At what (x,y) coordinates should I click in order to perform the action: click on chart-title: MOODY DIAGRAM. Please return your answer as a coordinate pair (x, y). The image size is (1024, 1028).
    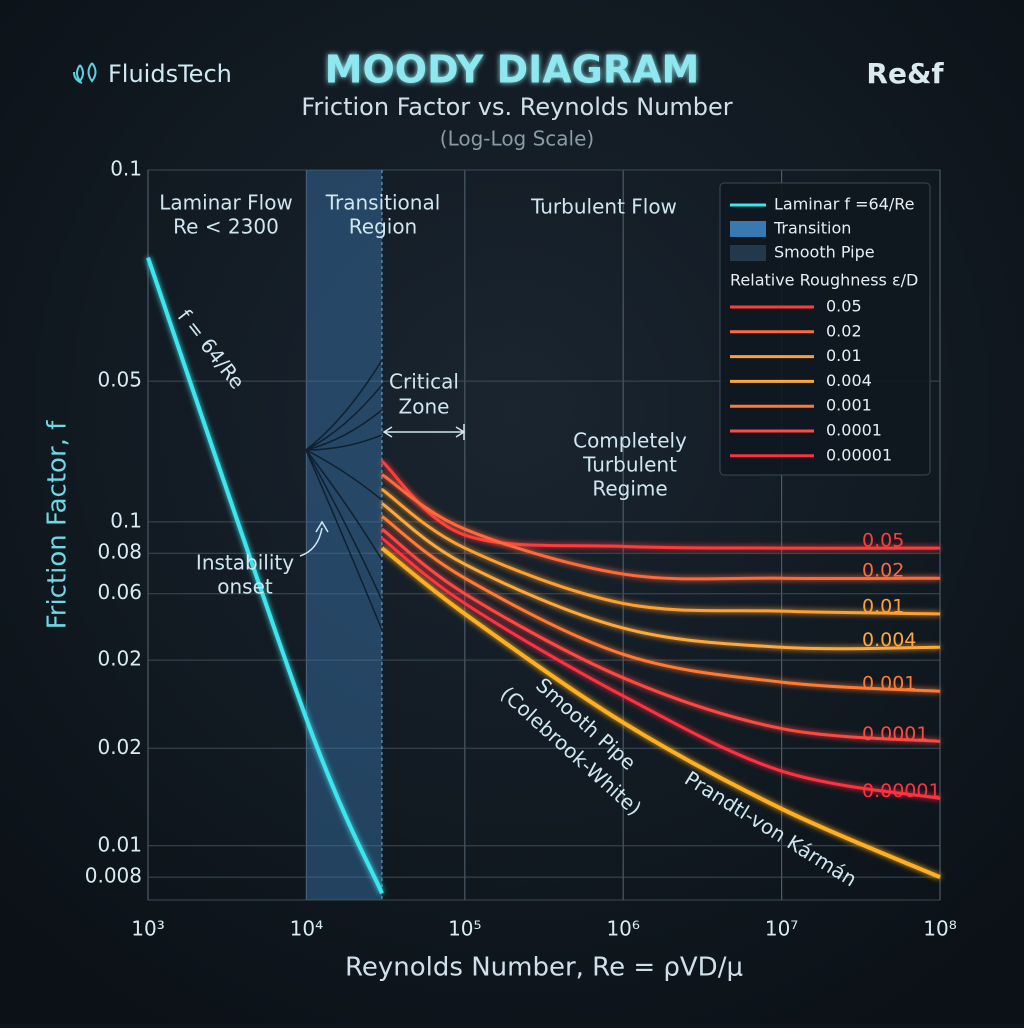
    Looking at the image, I should click on (512, 70).